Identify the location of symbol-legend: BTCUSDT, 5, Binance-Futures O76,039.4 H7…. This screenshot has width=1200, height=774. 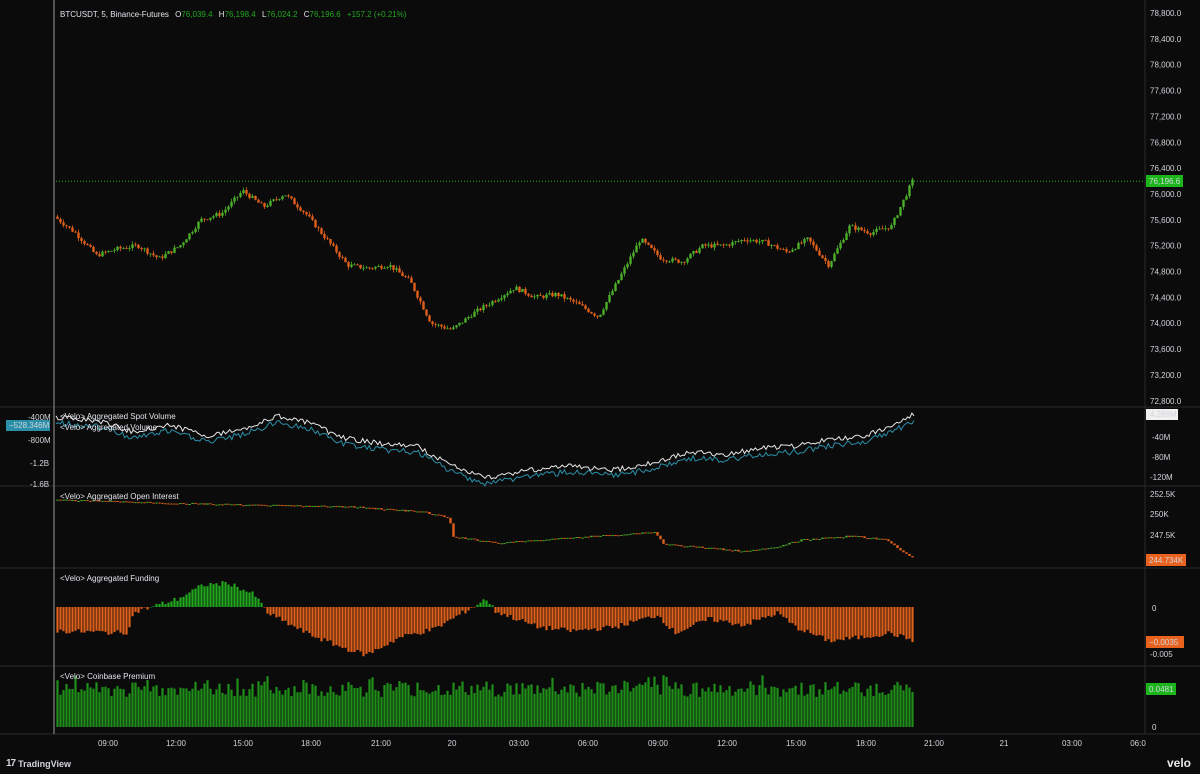
(233, 14).